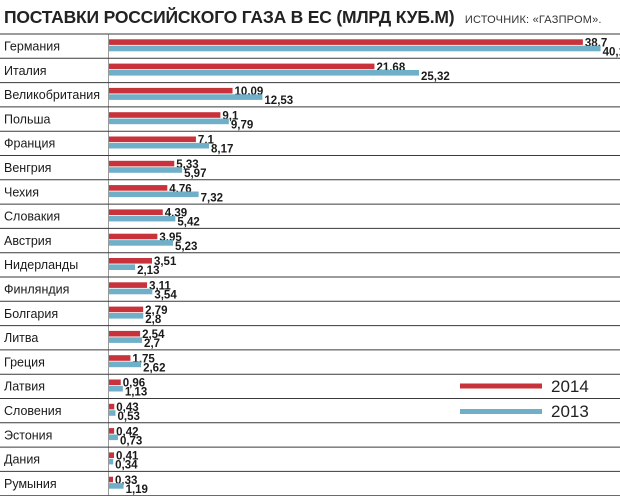 The height and width of the screenshot is (496, 620). I want to click on data-label-2013: 7,32, so click(212, 198).